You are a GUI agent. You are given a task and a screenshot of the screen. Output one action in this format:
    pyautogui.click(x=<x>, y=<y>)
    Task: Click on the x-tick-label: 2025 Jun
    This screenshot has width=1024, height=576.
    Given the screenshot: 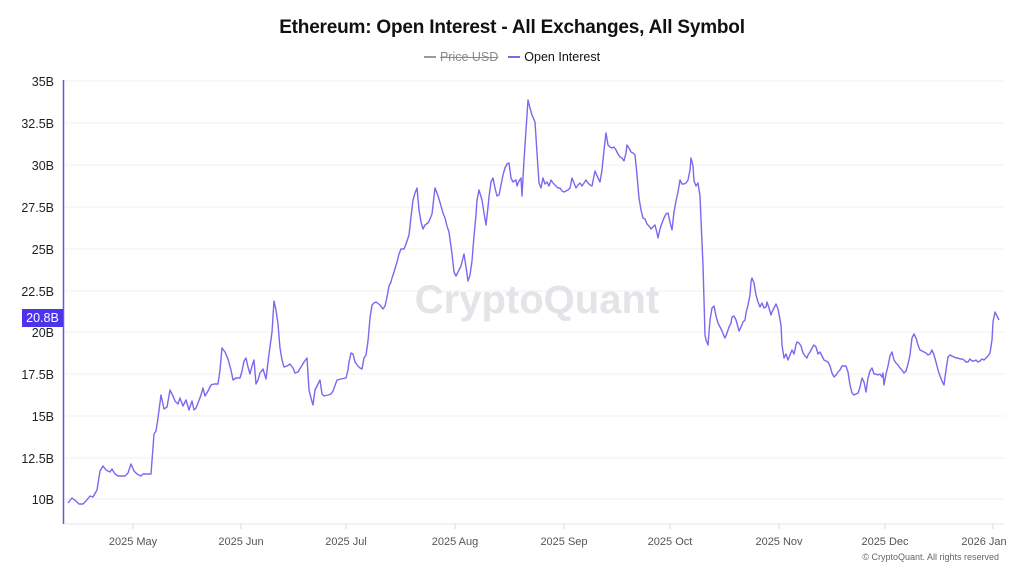 What is the action you would take?
    pyautogui.click(x=240, y=542)
    